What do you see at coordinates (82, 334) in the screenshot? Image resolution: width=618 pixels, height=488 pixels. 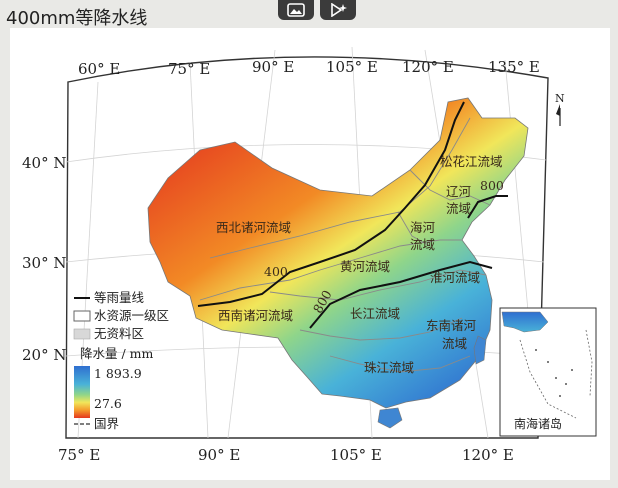 I see `legend-nodata-swatch` at bounding box center [82, 334].